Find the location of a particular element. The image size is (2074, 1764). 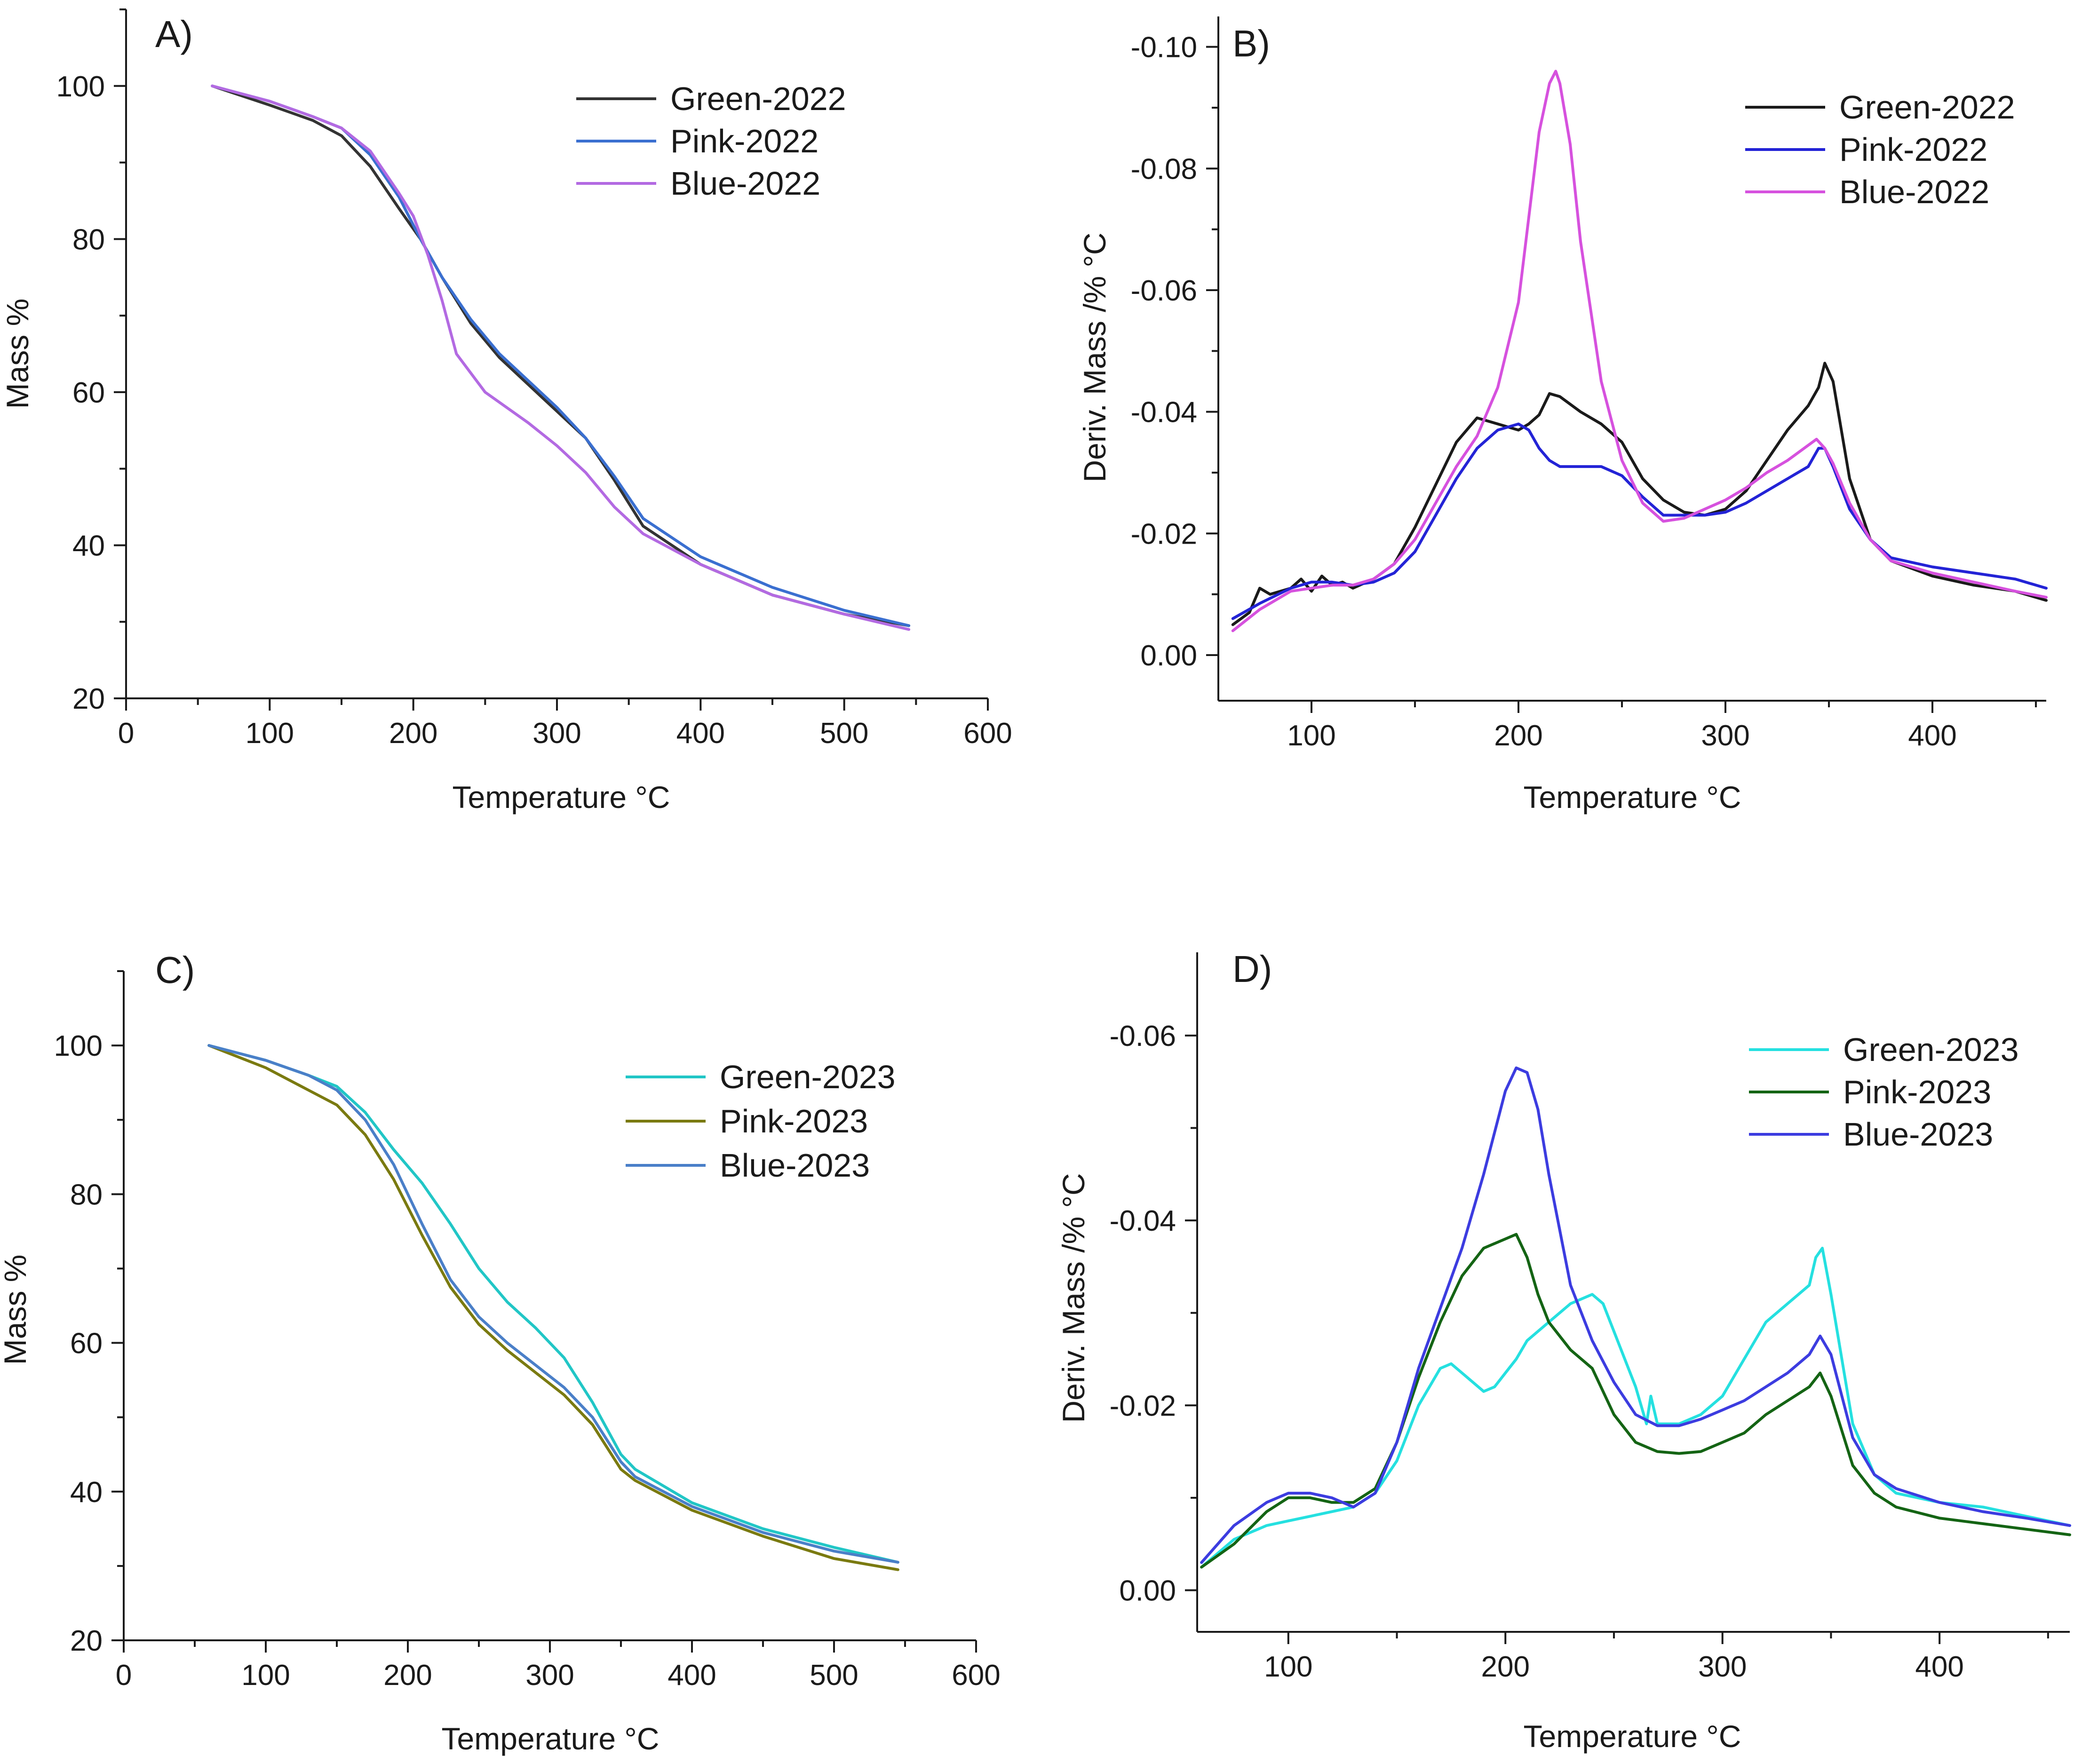

panel-2-x-tick-label: 300 is located at coordinates (549, 1675).